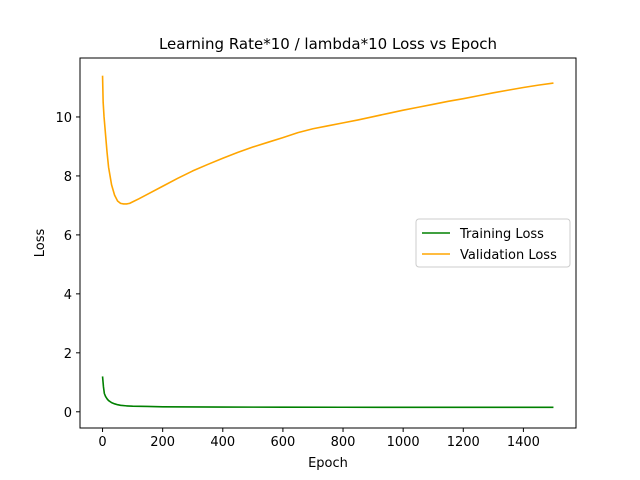  Describe the element at coordinates (40, 243) in the screenshot. I see `y-axis-label: Loss` at that location.